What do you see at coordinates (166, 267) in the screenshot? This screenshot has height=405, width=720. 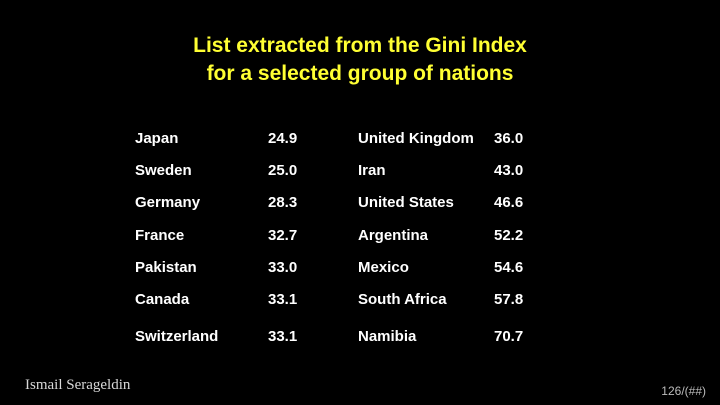 I see `country: Pakistan` at bounding box center [166, 267].